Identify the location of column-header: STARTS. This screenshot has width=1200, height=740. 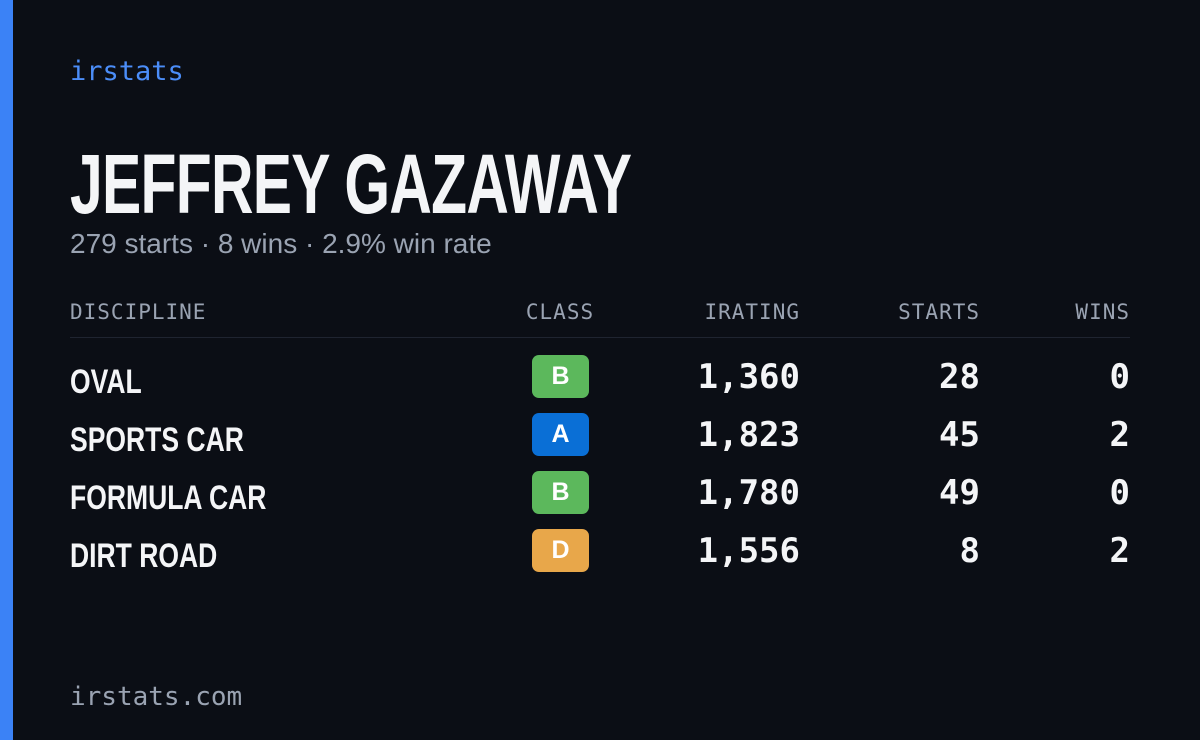
(939, 312).